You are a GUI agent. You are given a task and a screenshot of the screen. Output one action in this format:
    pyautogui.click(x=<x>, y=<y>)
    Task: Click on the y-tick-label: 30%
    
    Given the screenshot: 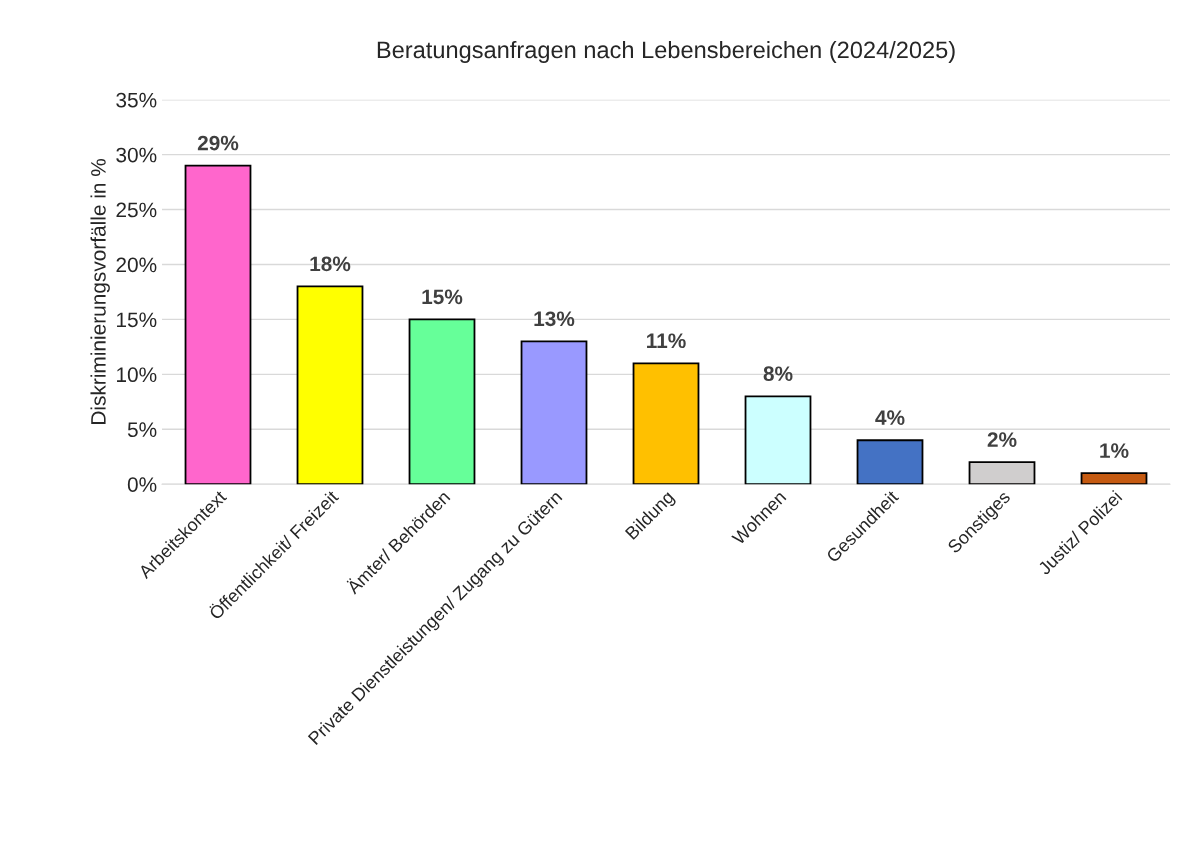 What is the action you would take?
    pyautogui.click(x=136, y=155)
    